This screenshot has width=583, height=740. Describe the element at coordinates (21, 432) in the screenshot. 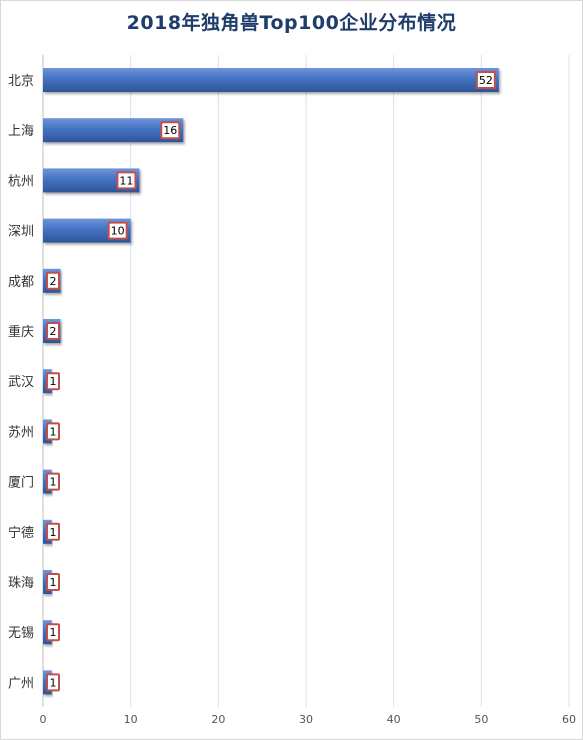

I see `category-label: 苏州` at that location.